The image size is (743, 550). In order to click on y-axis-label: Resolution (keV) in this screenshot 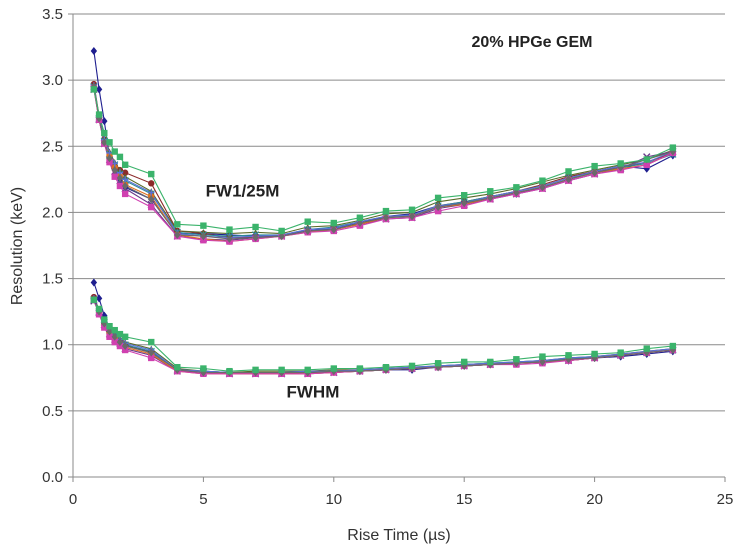, I will do `click(17, 246)`.